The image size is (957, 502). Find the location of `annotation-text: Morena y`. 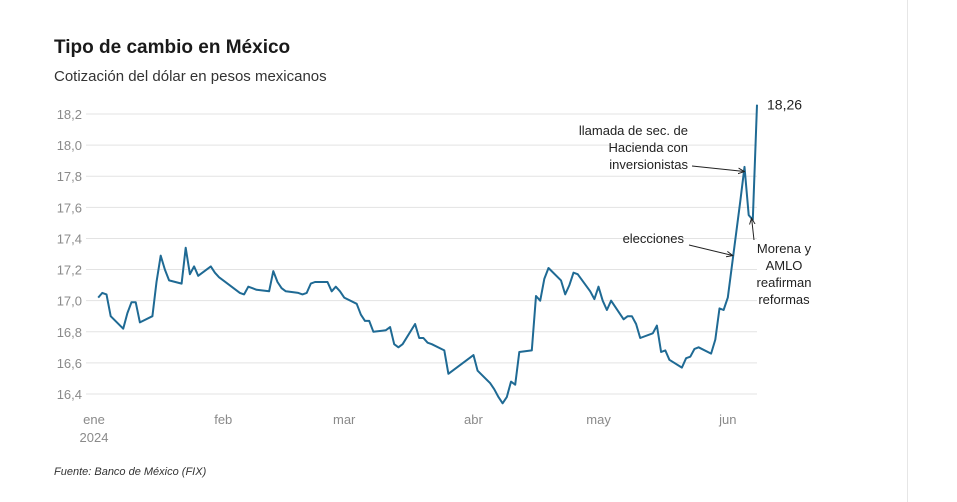

annotation-text: Morena y is located at coordinates (784, 248).